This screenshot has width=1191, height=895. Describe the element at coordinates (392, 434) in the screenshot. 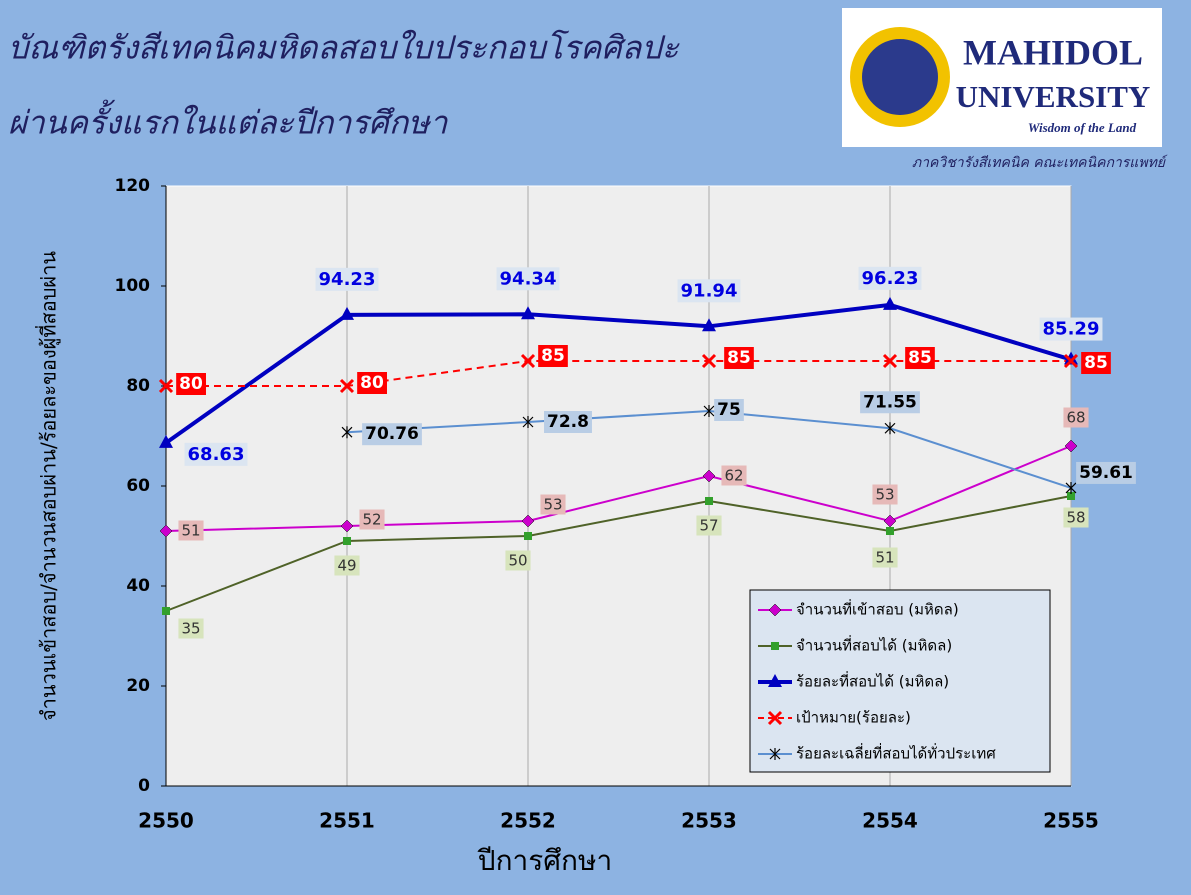

I see `data-label: 70.76` at that location.